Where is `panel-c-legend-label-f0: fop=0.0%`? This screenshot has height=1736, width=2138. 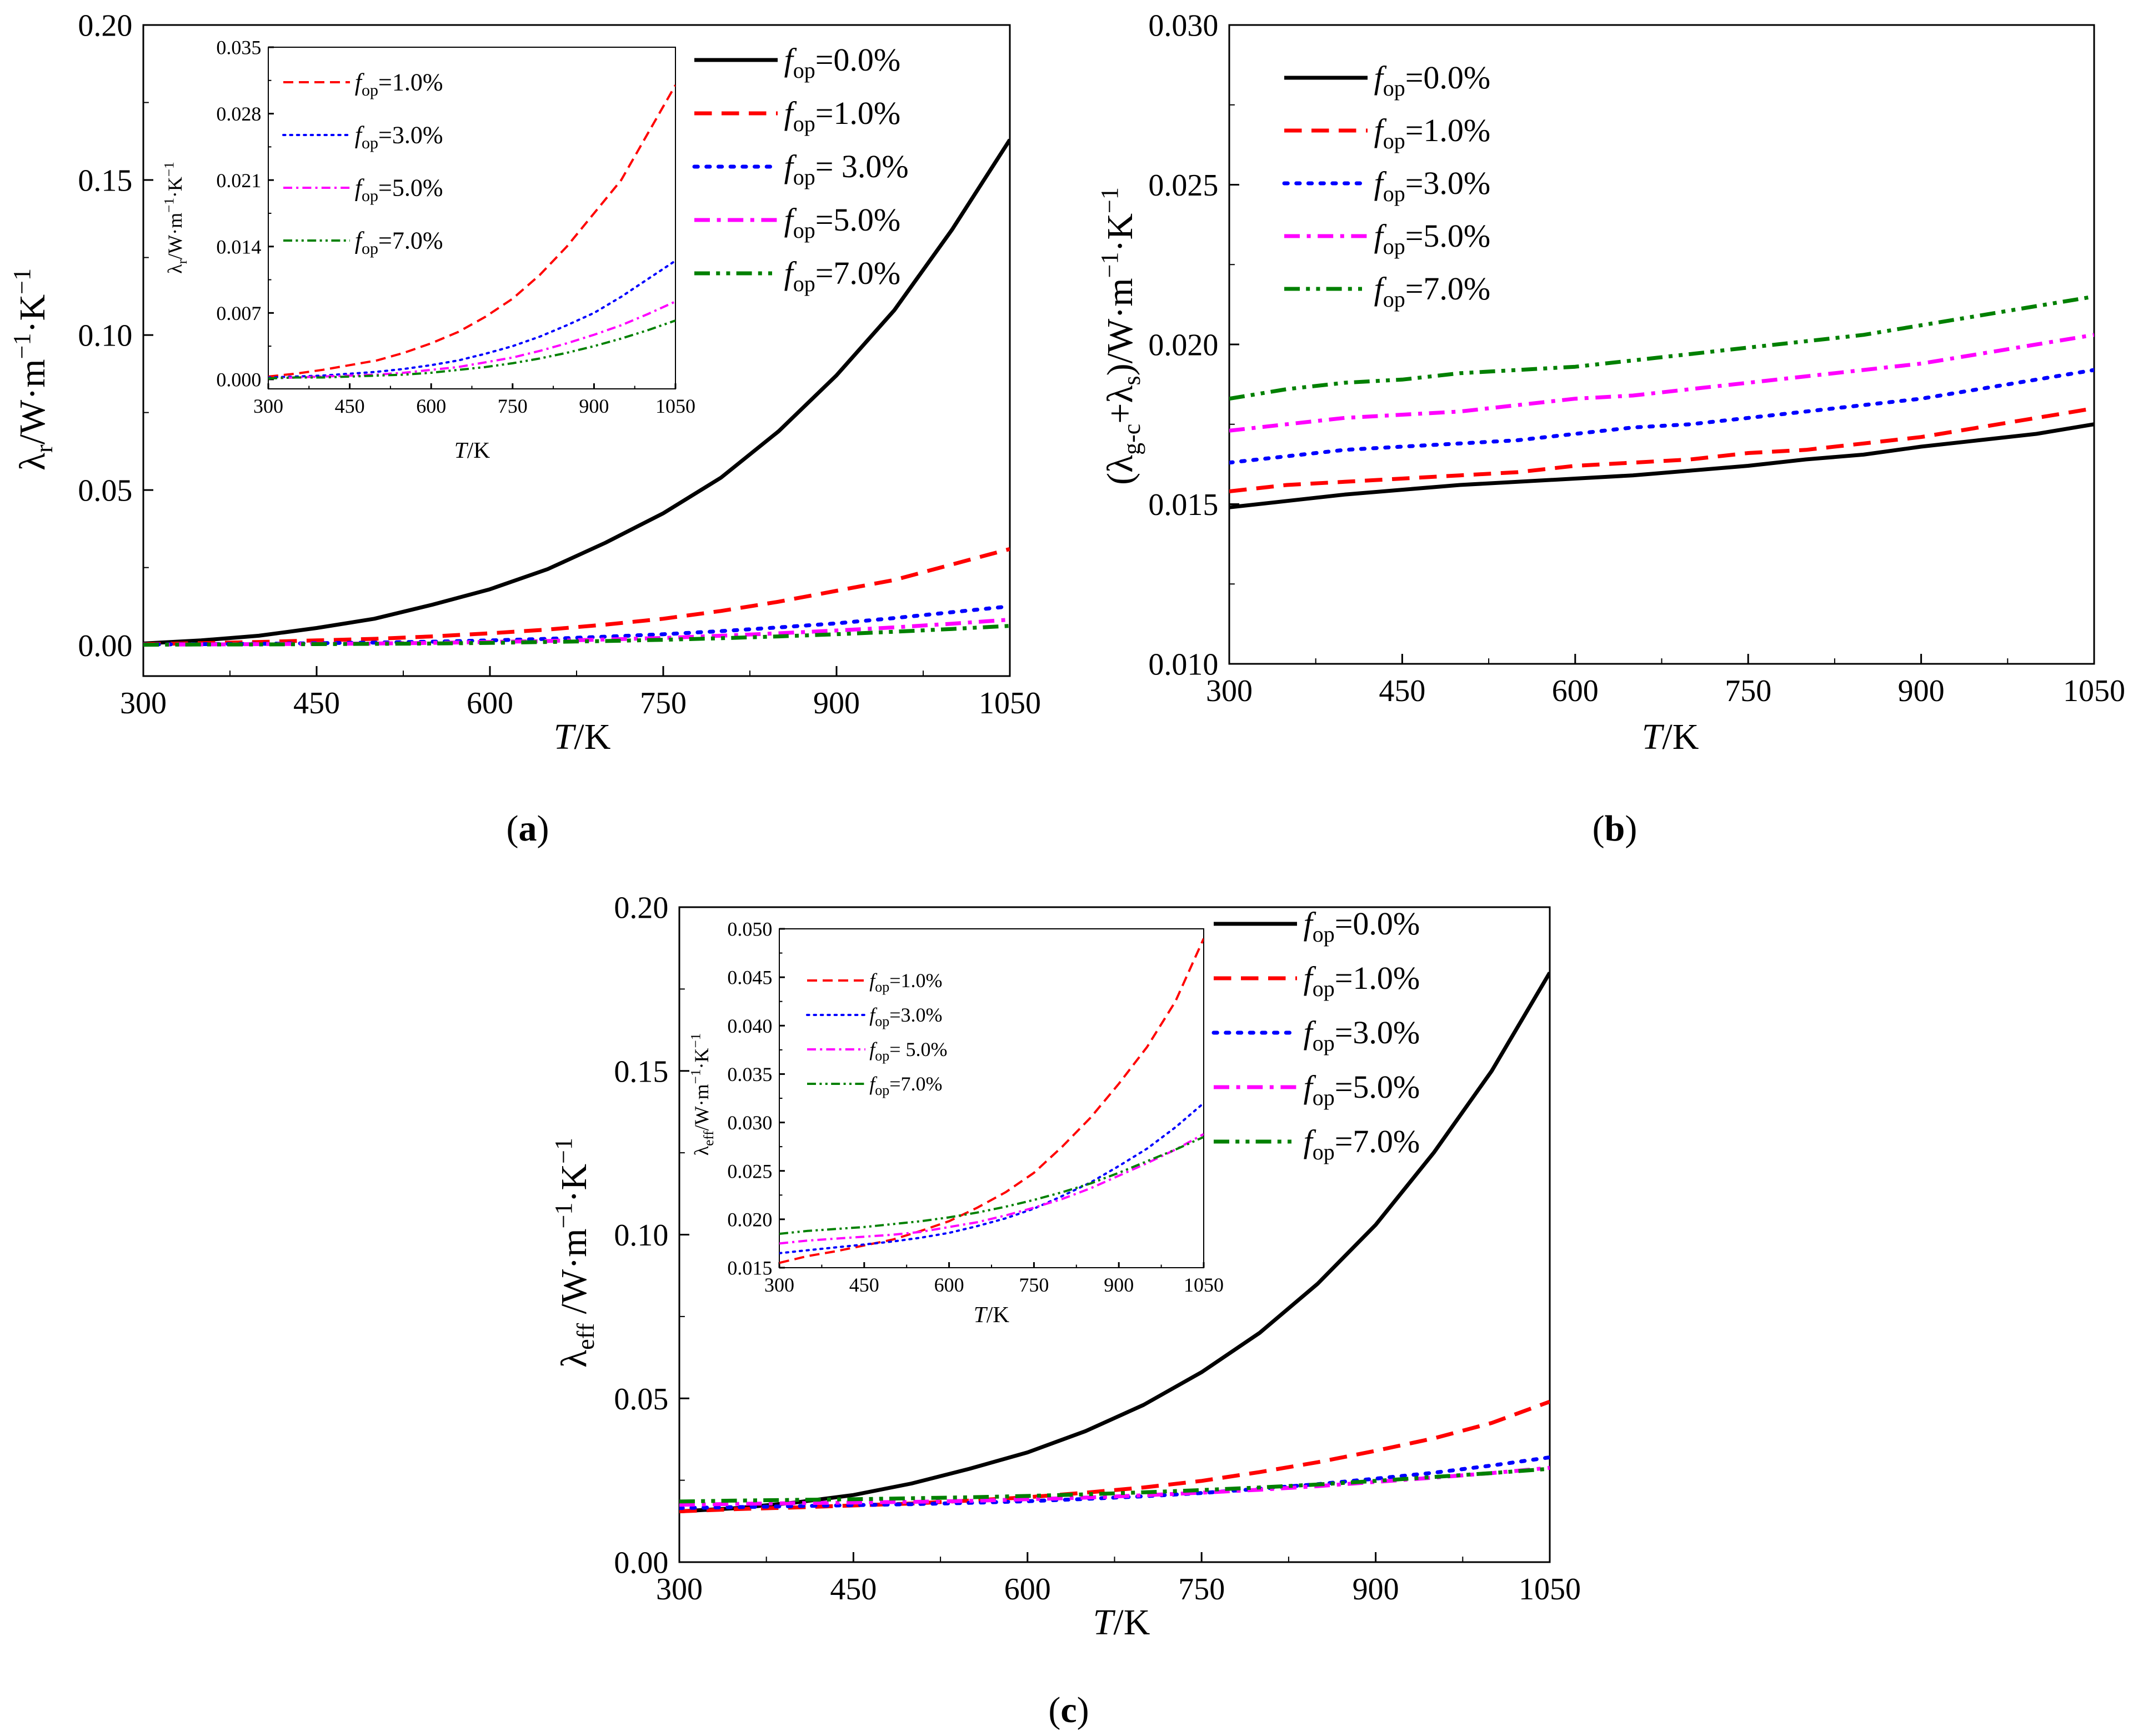
panel-c-legend-label-f0: fop=0.0% is located at coordinates (1362, 926).